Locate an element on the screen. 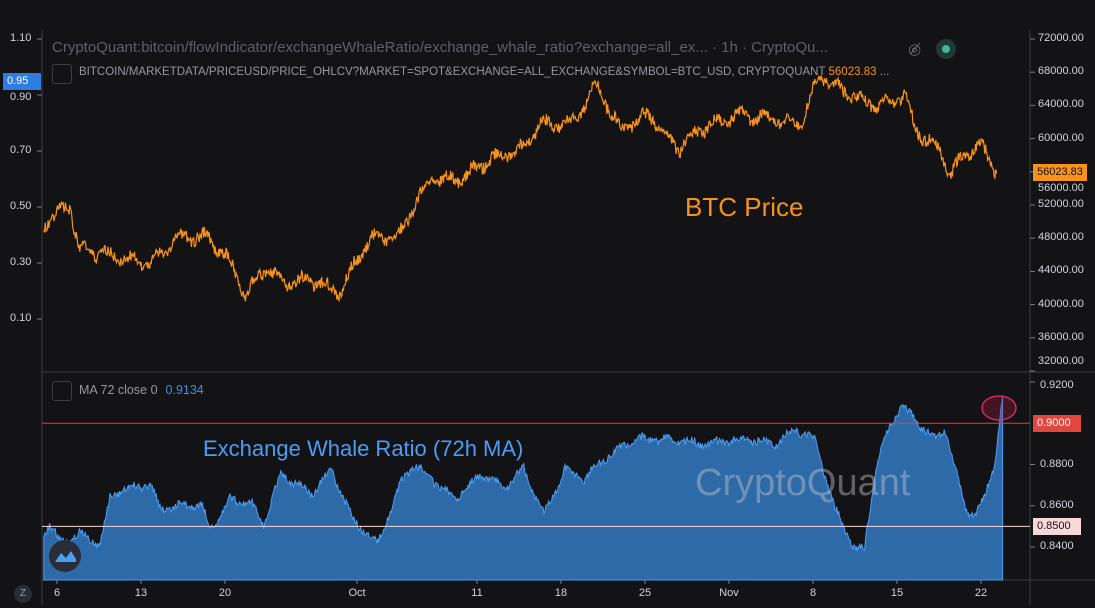 The height and width of the screenshot is (608, 1095). price-axis-tick: 64000.00 is located at coordinates (1061, 104).